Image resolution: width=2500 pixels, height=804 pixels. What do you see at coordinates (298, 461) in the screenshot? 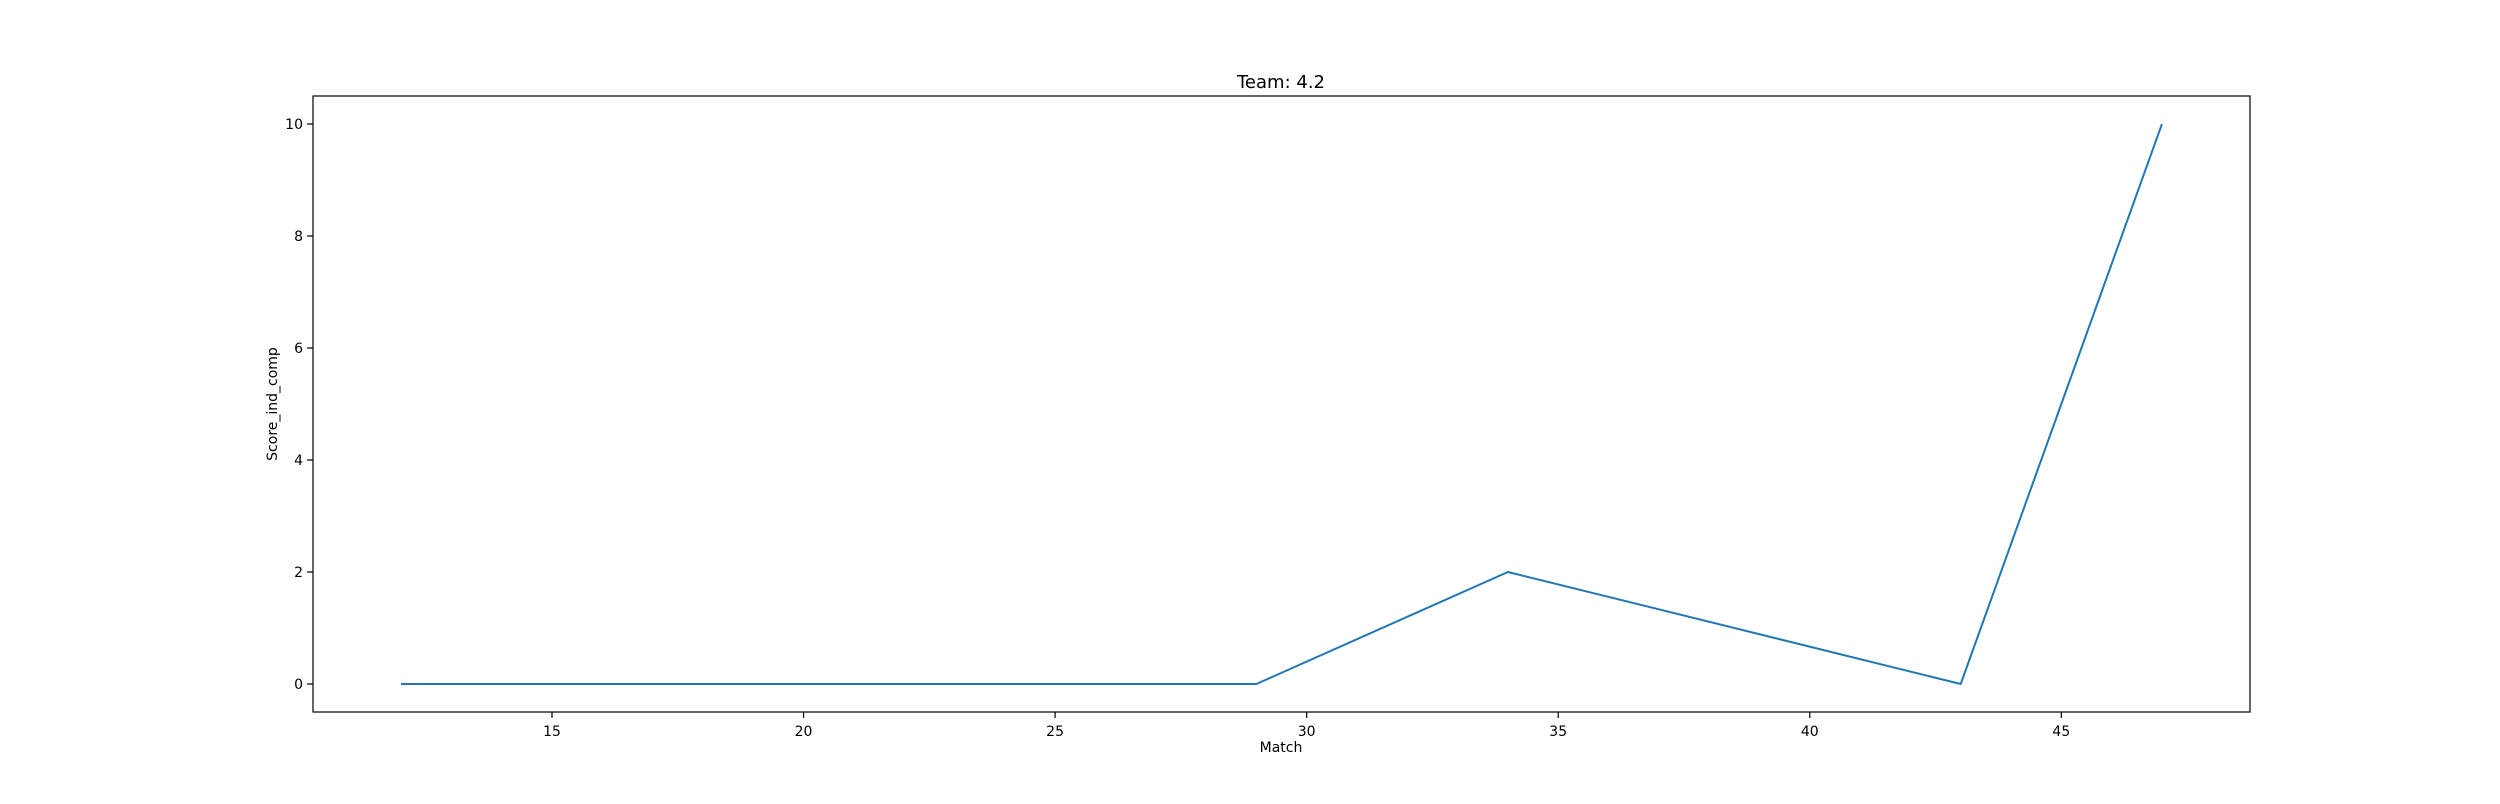
I see `y-tick-label: 4` at bounding box center [298, 461].